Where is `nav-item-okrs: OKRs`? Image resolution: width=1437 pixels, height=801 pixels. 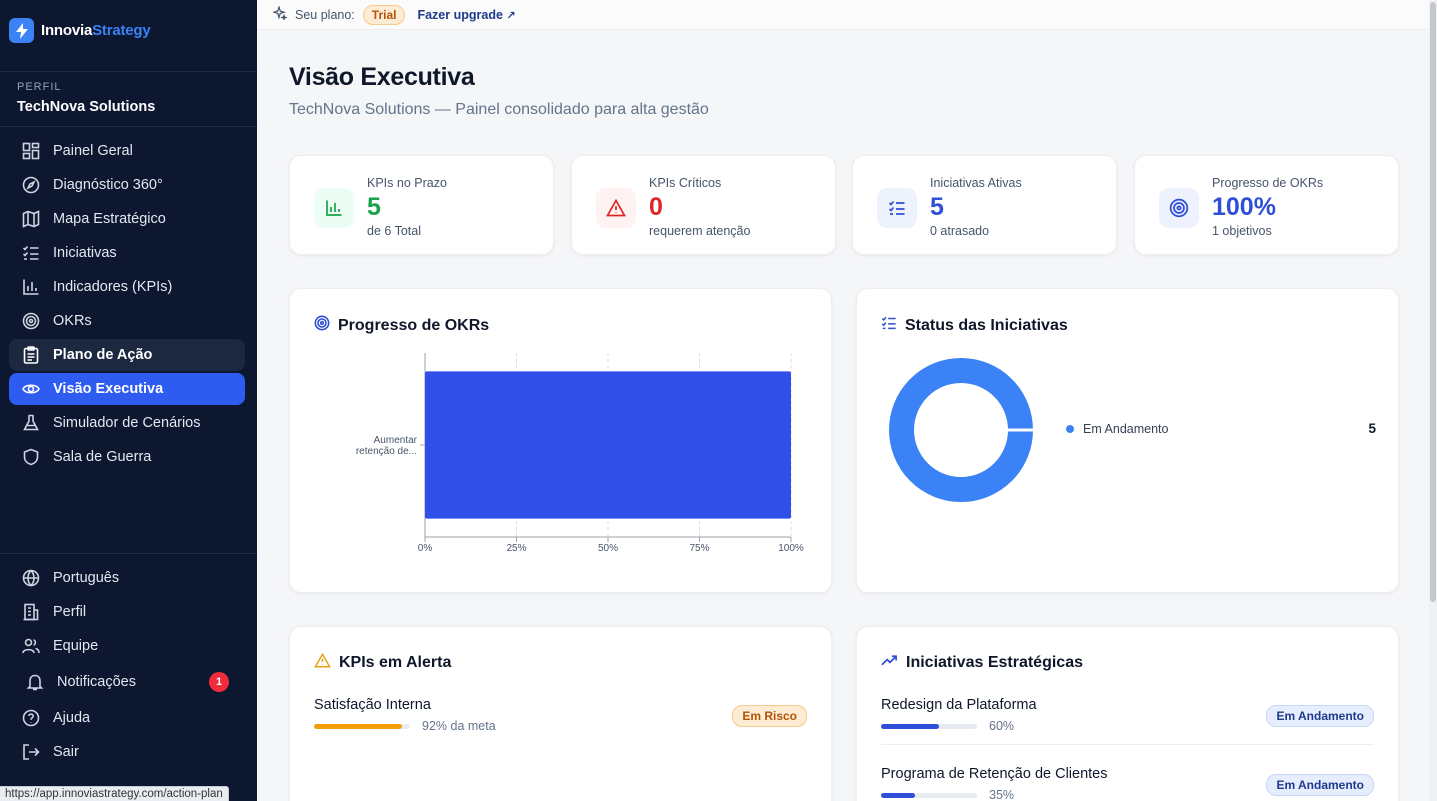 nav-item-okrs: OKRs is located at coordinates (127, 321).